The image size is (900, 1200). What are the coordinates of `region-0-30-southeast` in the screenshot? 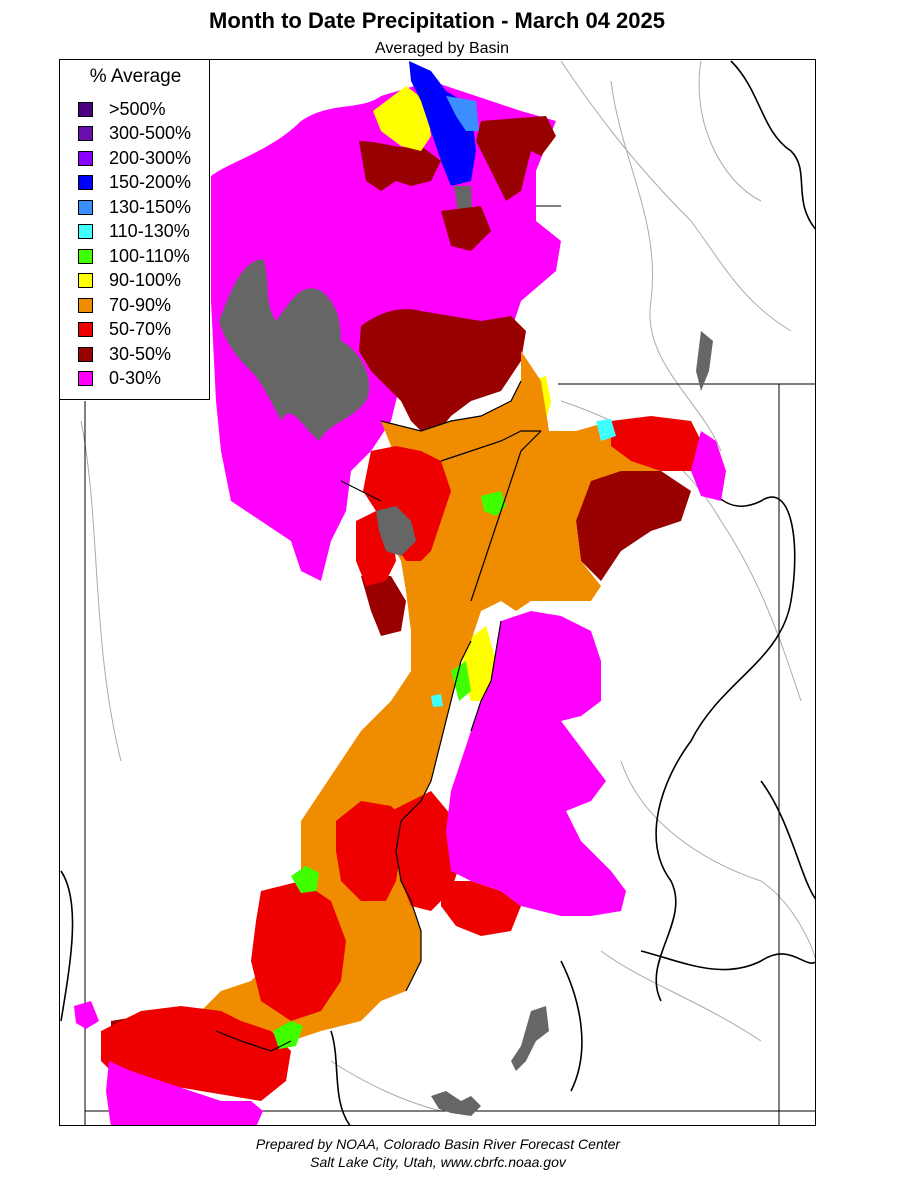 It's located at (536, 763).